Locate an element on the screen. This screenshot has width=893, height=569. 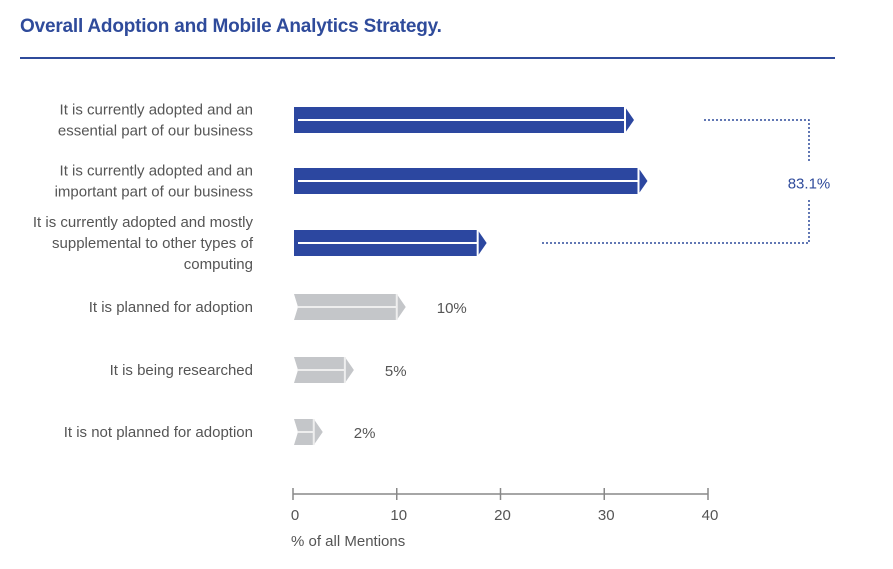
category-label-2: It is currently adopted and an is located at coordinates (156, 171).